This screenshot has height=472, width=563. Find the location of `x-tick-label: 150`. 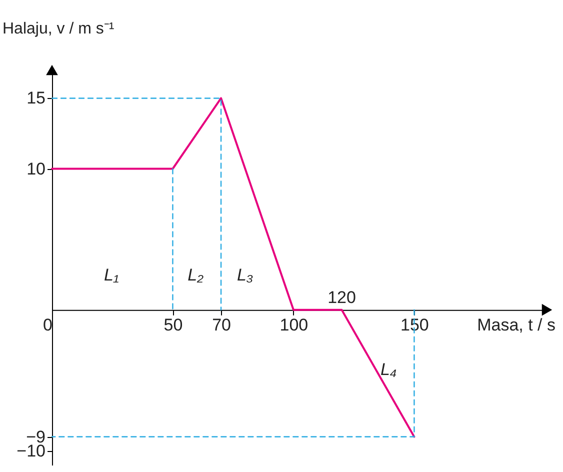

x-tick-label: 150 is located at coordinates (414, 324).